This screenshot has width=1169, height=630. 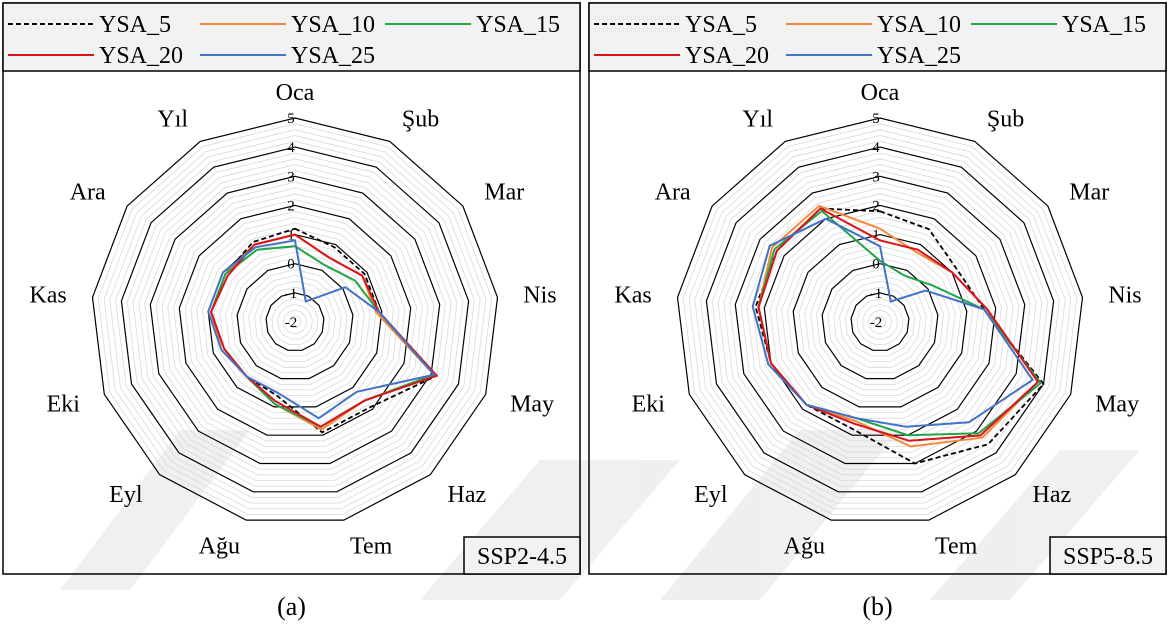 I want to click on category-label: Yıl, so click(x=172, y=119).